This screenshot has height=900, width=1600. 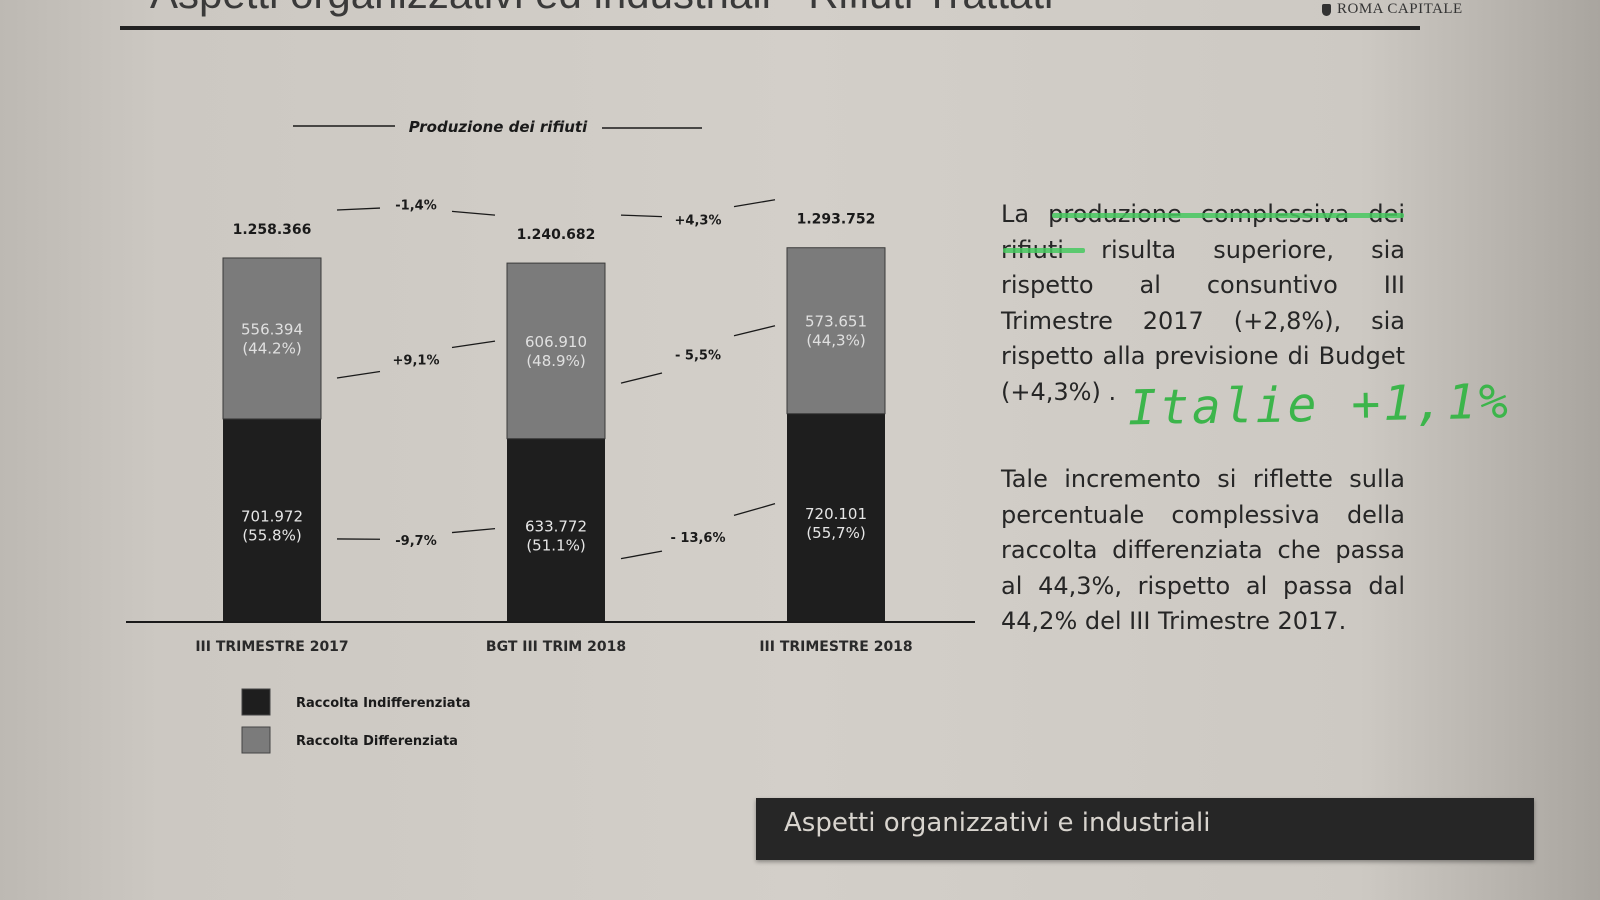 I want to click on data-label-value: 556.394, so click(x=272, y=329).